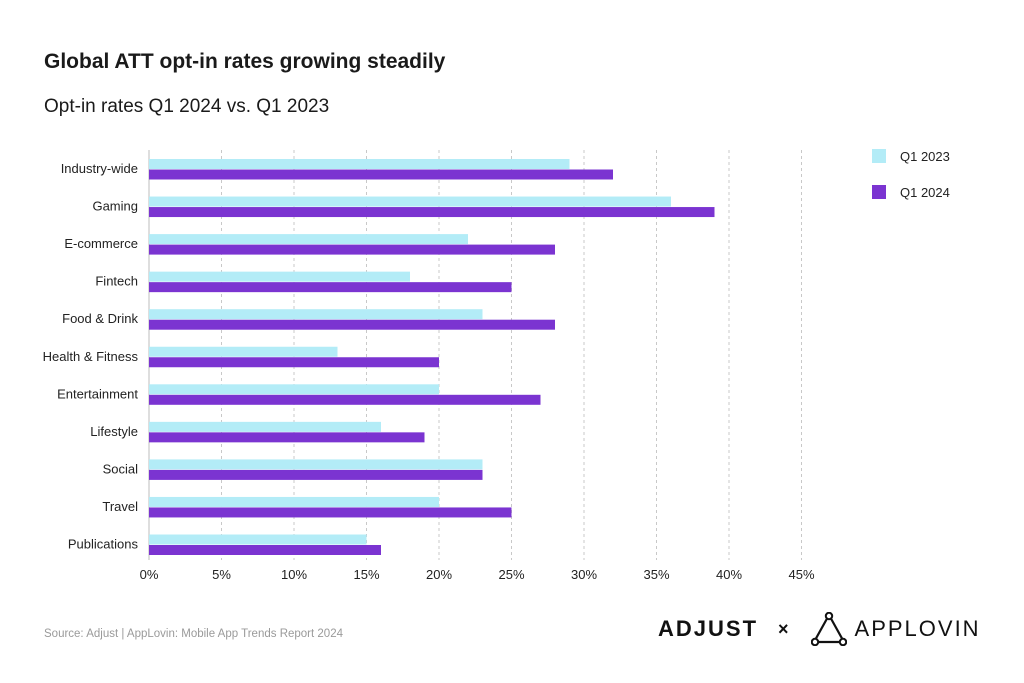  What do you see at coordinates (114, 431) in the screenshot?
I see `category-label: Lifestyle` at bounding box center [114, 431].